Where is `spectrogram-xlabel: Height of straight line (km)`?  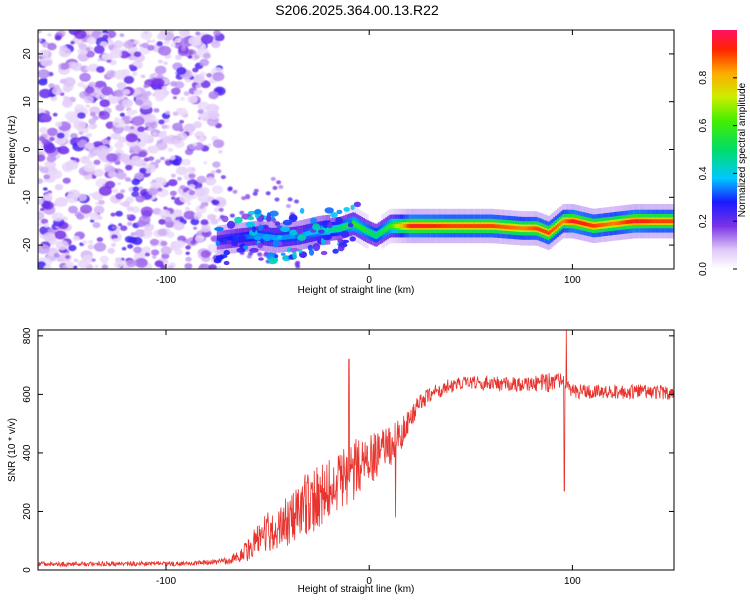
spectrogram-xlabel: Height of straight line (km) is located at coordinates (356, 290).